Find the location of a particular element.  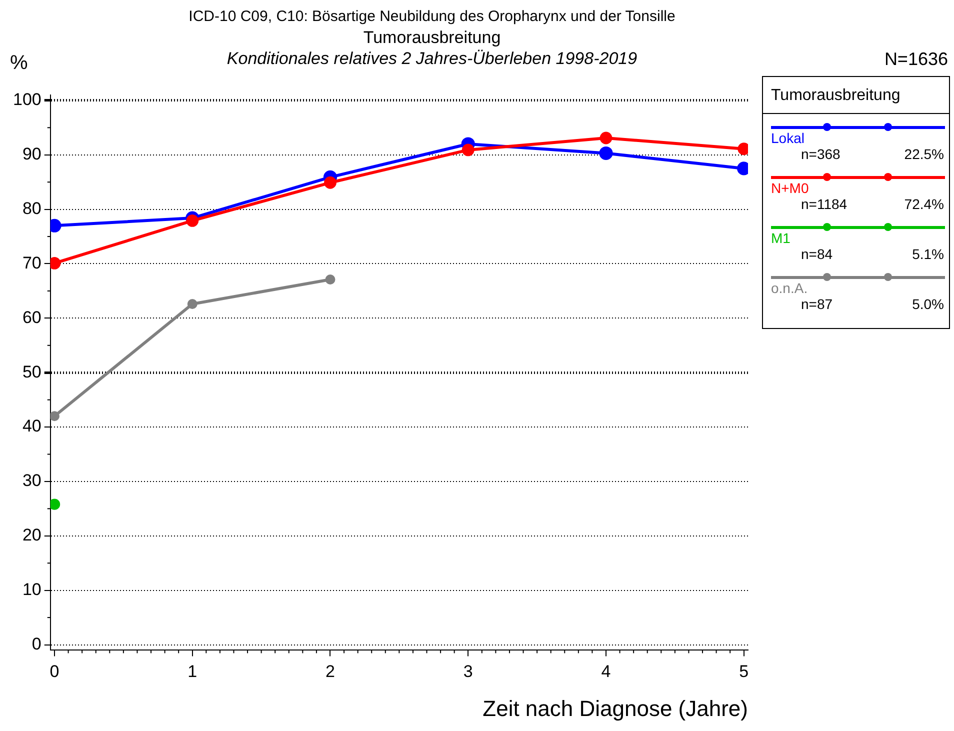

y-tick-label: 0 is located at coordinates (37, 644).